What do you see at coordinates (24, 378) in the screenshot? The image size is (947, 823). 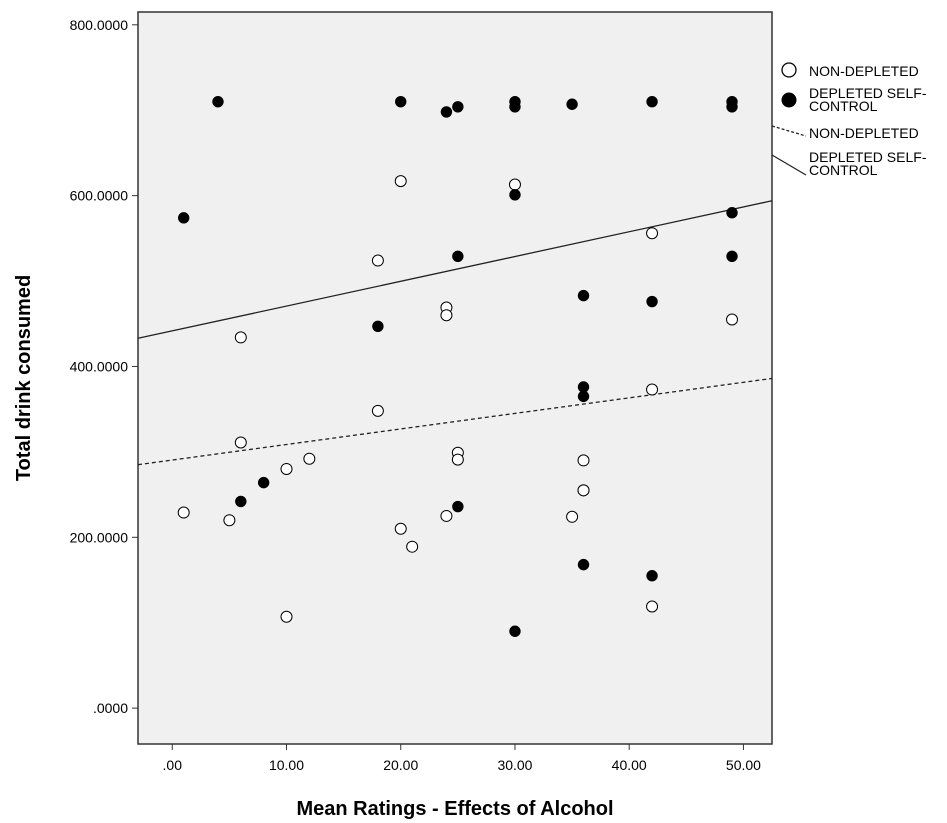 I see `y-axis-title: Total drink consumed` at bounding box center [24, 378].